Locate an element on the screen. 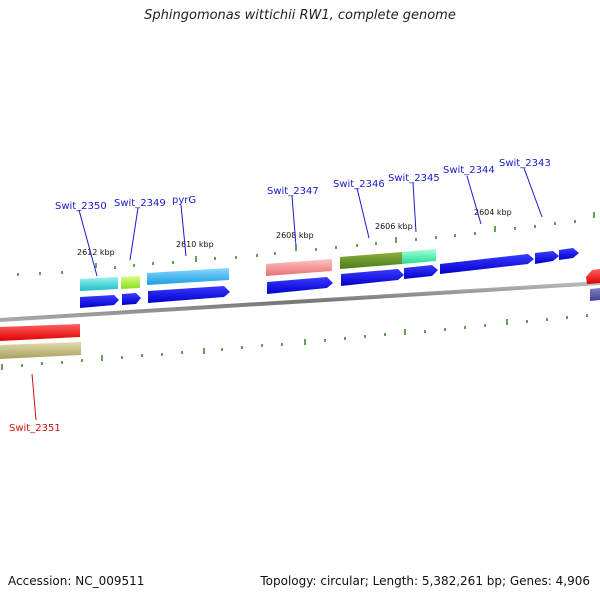 Image resolution: width=600 pixels, height=600 pixels. cds-arrow-edge-right-slate is located at coordinates (595, 294).